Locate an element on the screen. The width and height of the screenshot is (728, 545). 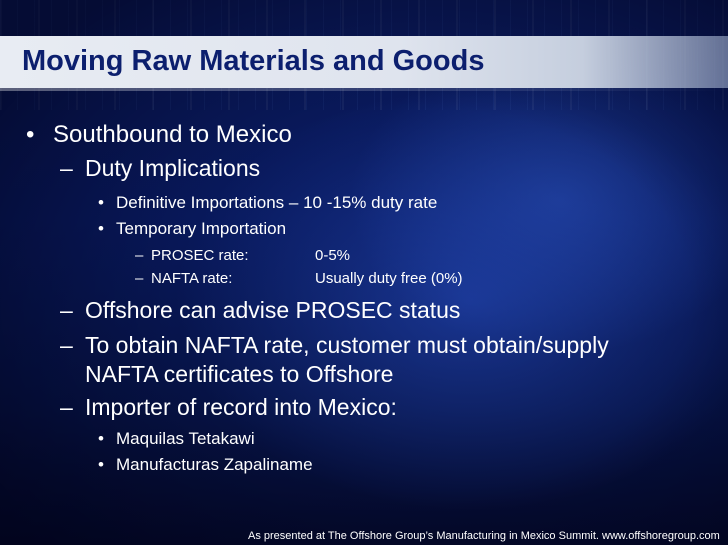
rate-label: PROSEC rate: is located at coordinates (200, 255).